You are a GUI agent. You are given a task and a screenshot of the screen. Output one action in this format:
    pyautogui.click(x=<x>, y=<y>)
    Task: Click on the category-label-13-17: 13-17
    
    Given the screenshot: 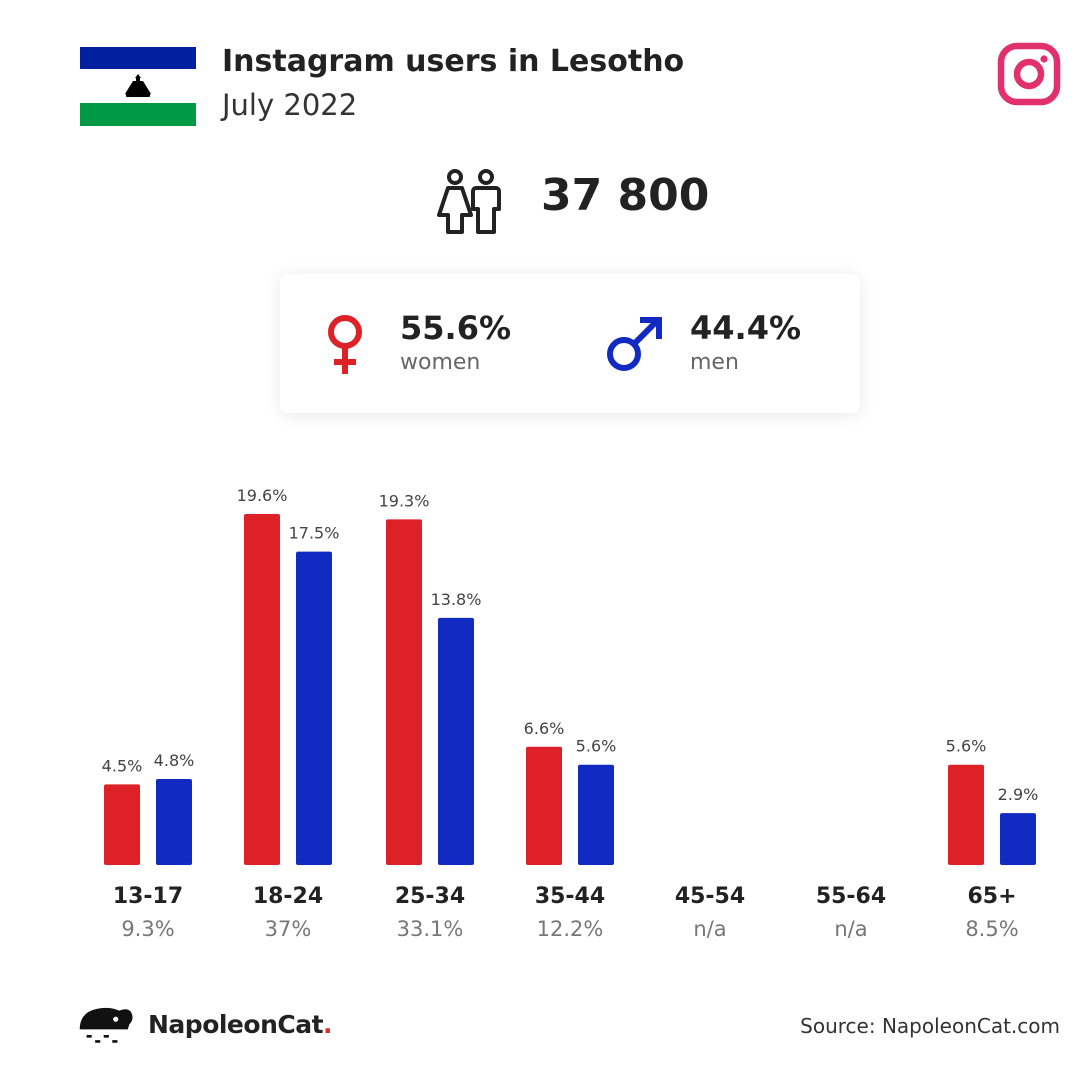 What is the action you would take?
    pyautogui.click(x=148, y=896)
    